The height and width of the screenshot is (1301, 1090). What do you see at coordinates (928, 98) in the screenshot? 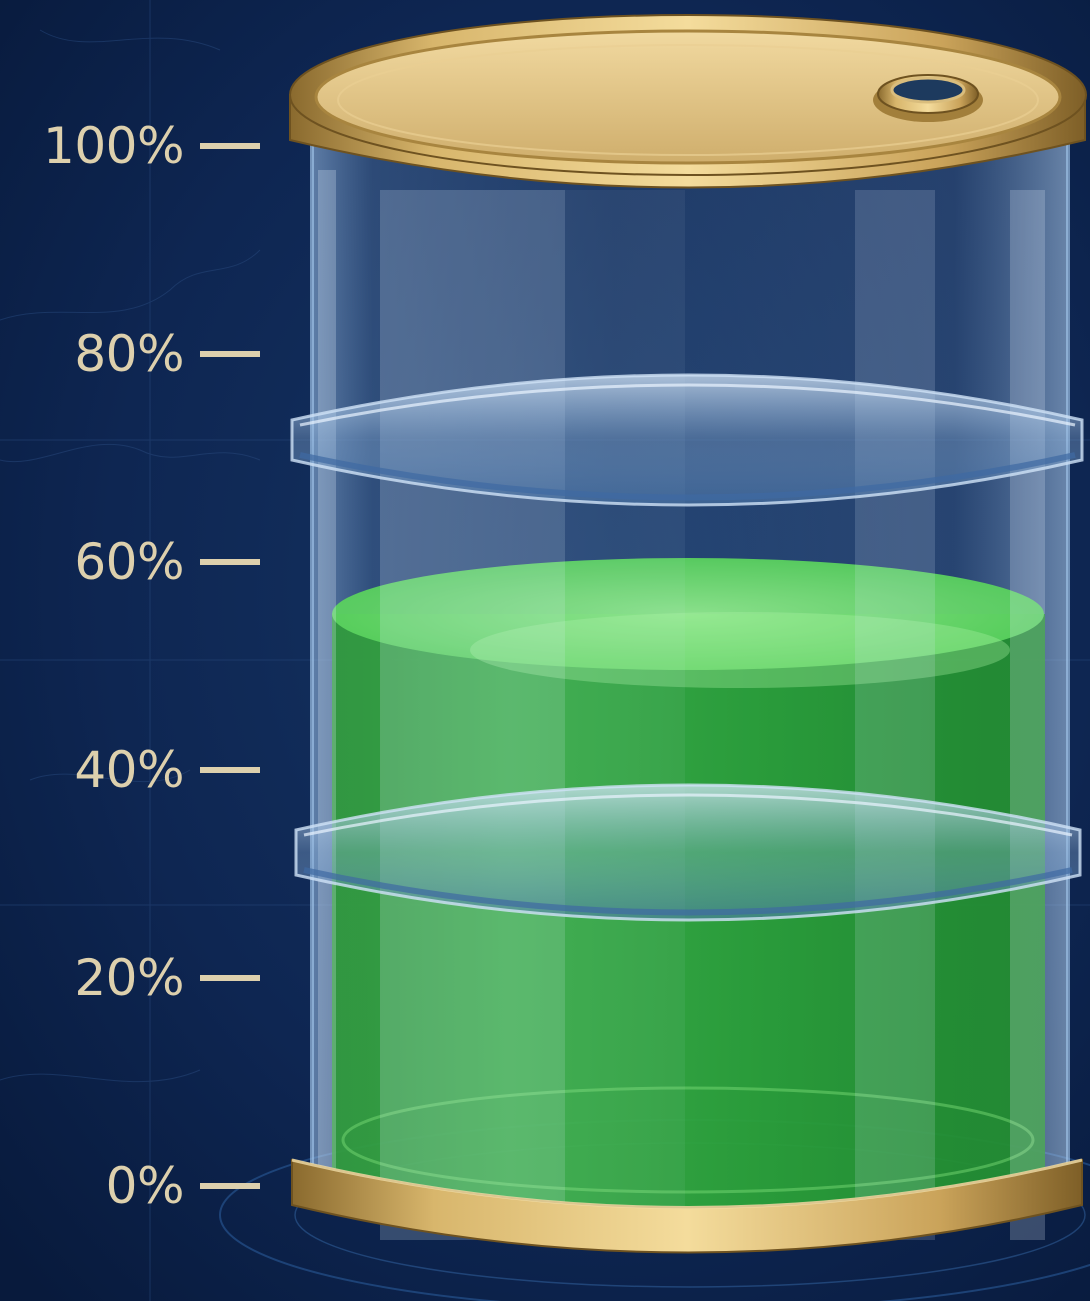
I see `bung-cap-icon` at bounding box center [928, 98].